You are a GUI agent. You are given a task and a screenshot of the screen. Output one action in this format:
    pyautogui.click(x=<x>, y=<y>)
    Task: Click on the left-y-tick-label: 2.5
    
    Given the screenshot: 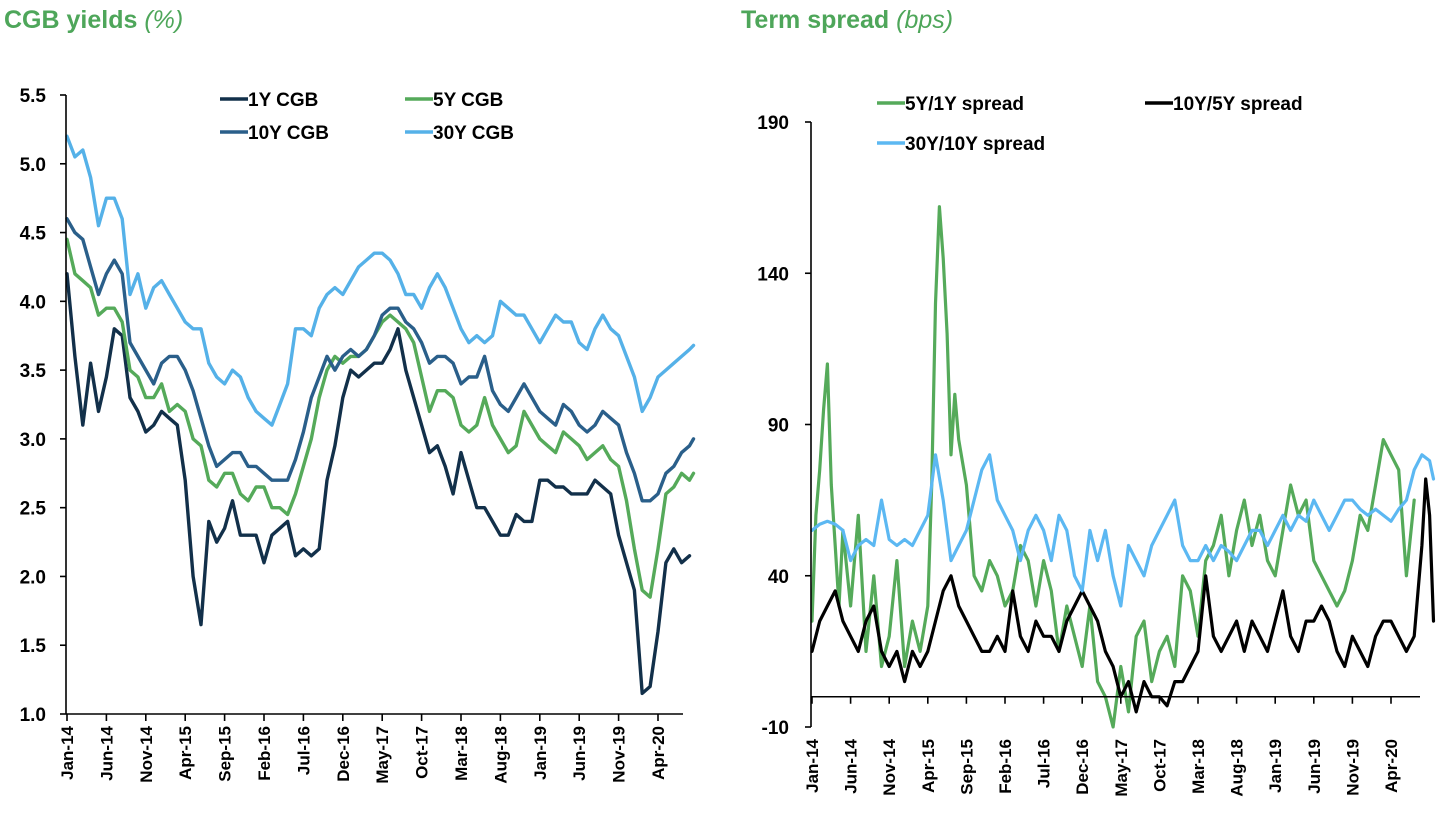 What is the action you would take?
    pyautogui.click(x=33, y=509)
    